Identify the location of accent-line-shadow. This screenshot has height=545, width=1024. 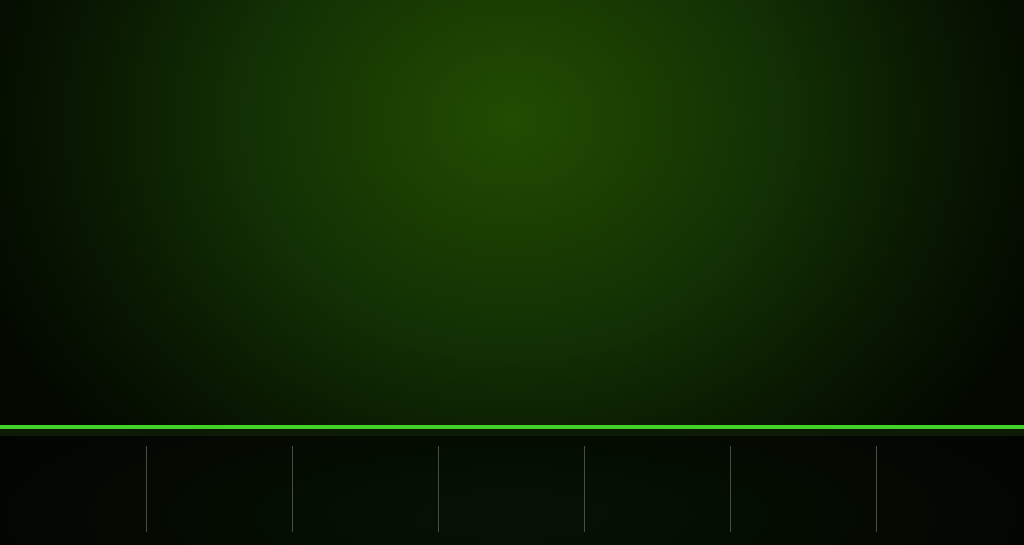
(512, 432).